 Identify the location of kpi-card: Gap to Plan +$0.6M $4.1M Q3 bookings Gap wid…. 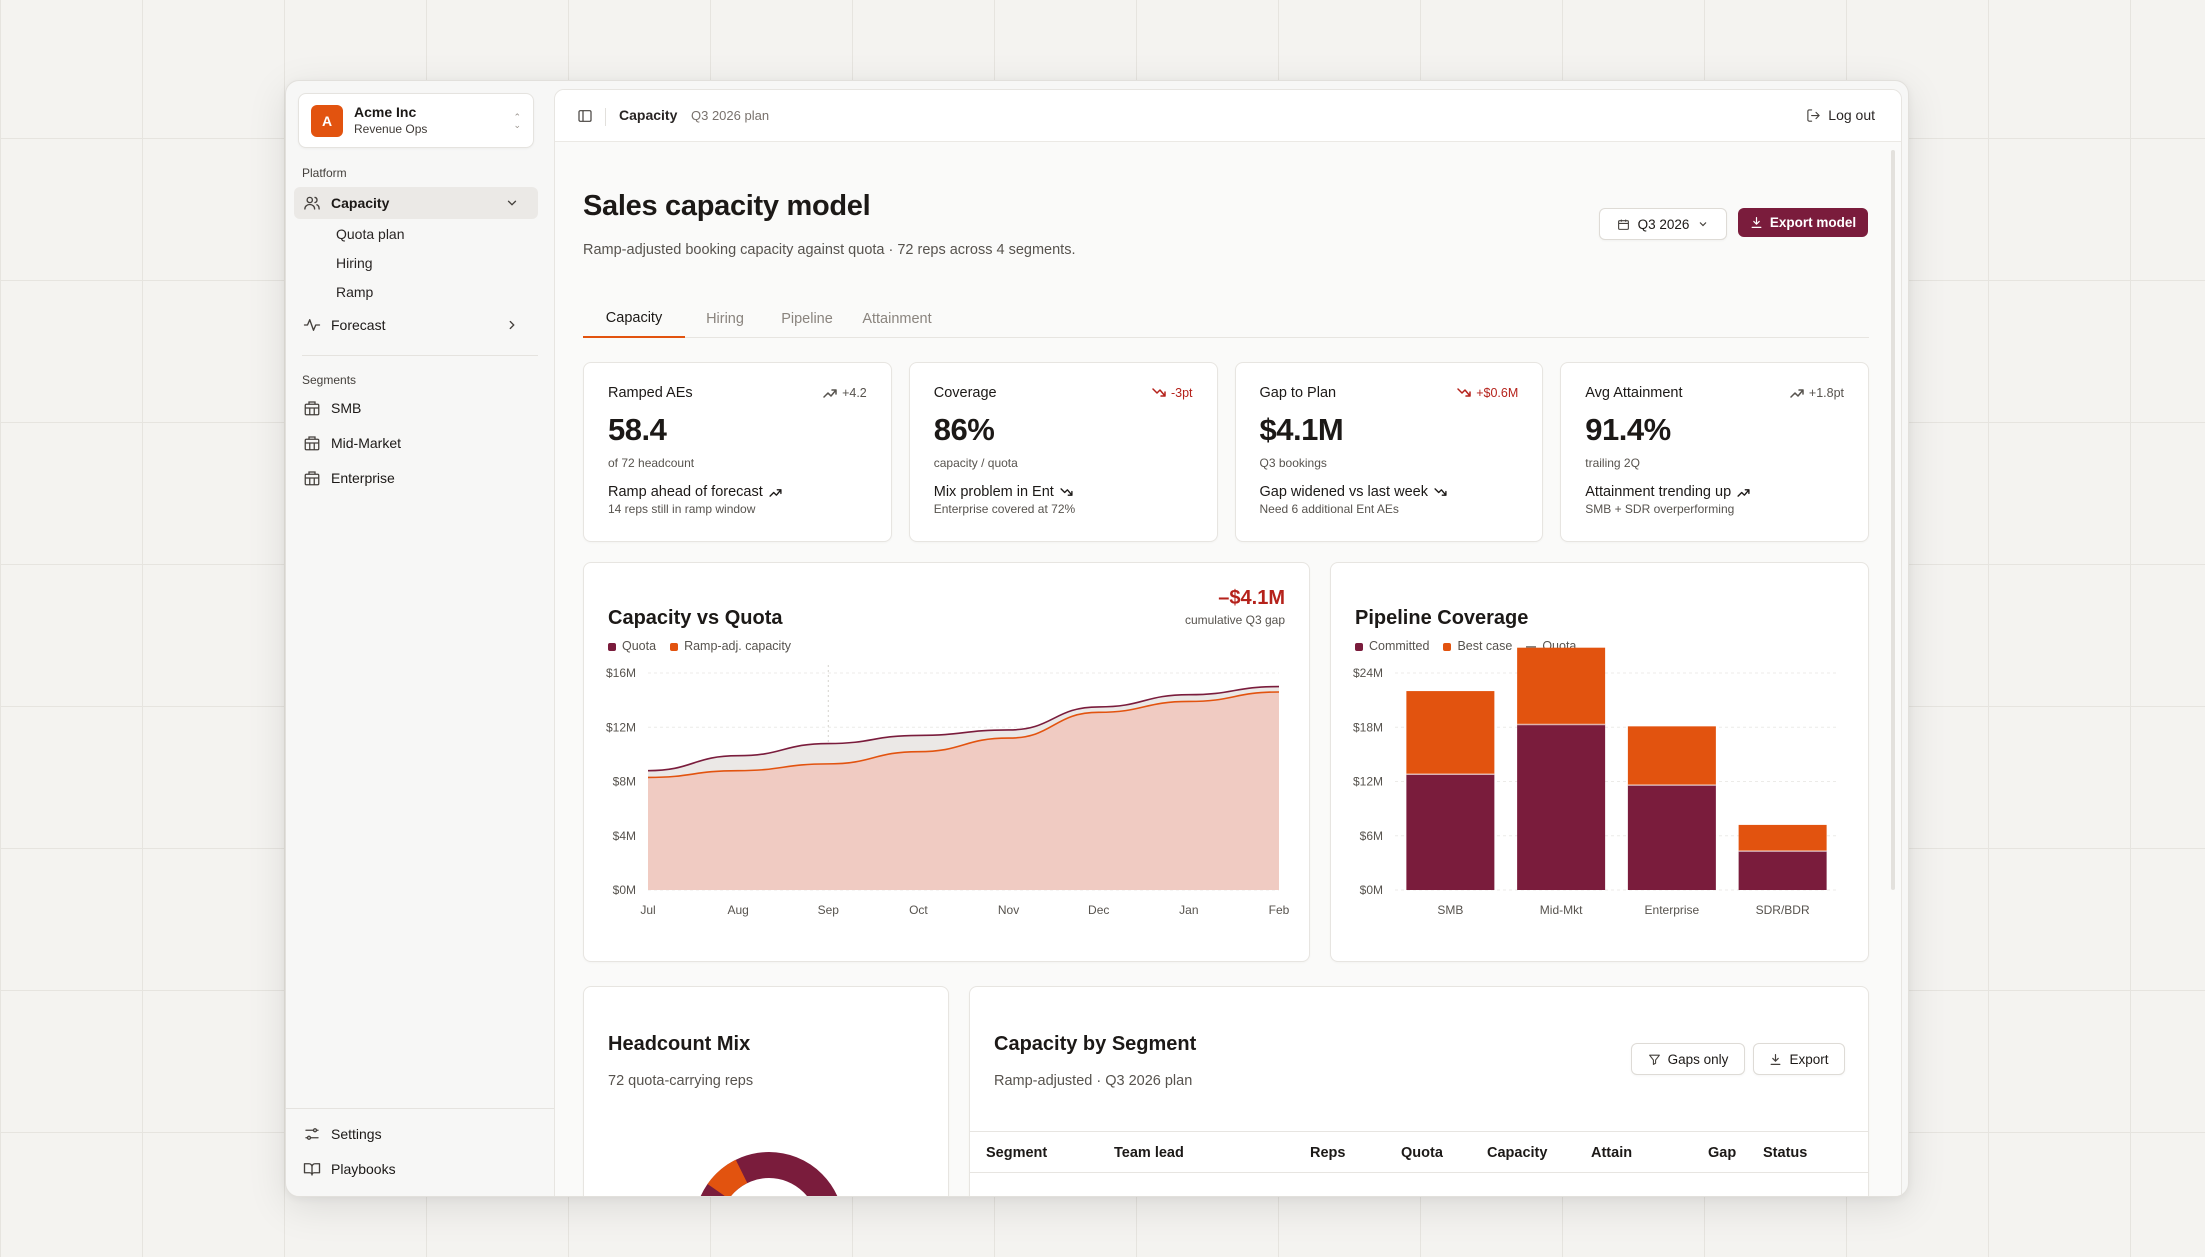
(1389, 452).